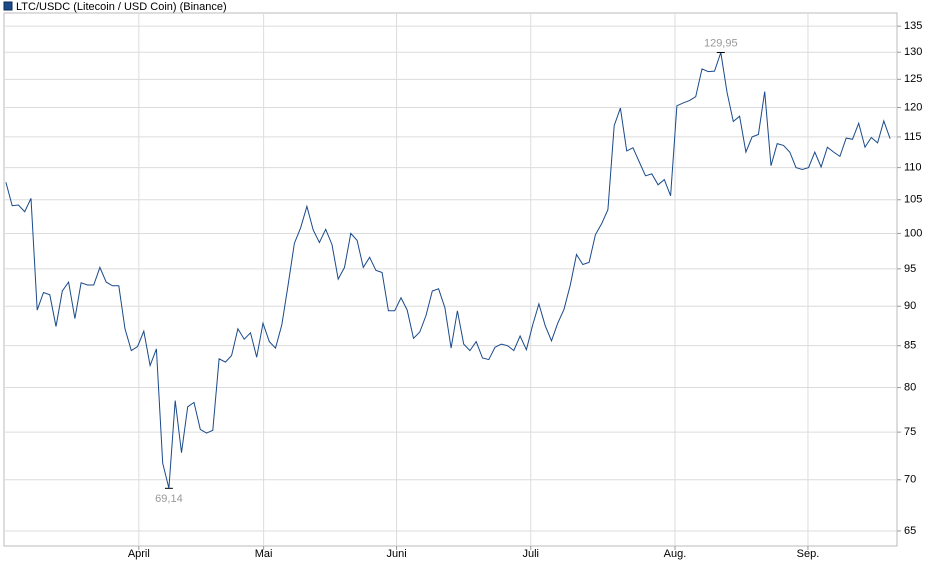 This screenshot has width=940, height=579. I want to click on y-tick-label: 85, so click(910, 346).